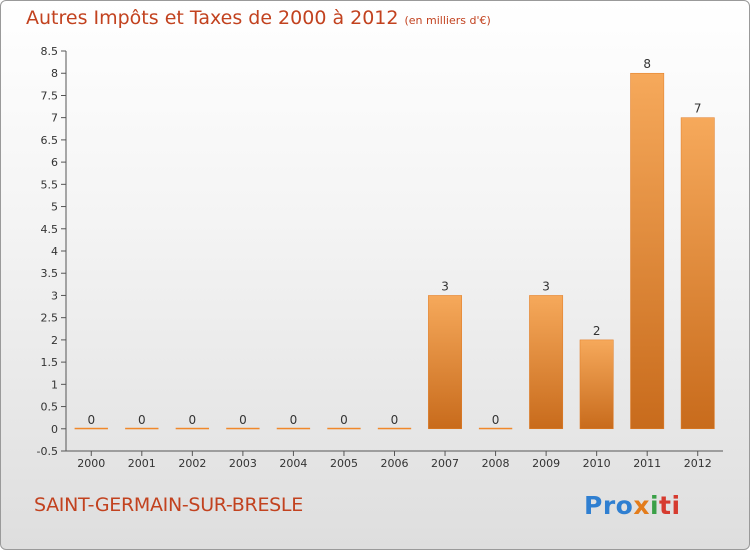 Image resolution: width=750 pixels, height=550 pixels. I want to click on bar-2006, so click(394, 428).